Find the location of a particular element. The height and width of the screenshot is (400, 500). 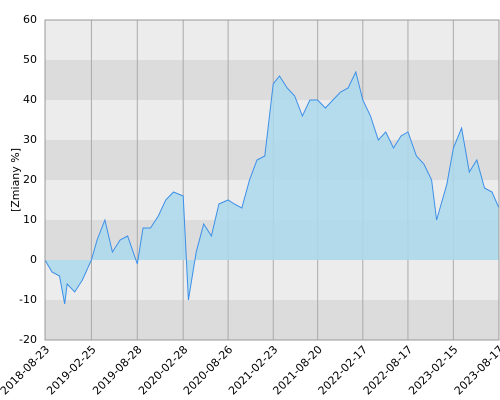

y-tick-label: 50 is located at coordinates (30, 59).